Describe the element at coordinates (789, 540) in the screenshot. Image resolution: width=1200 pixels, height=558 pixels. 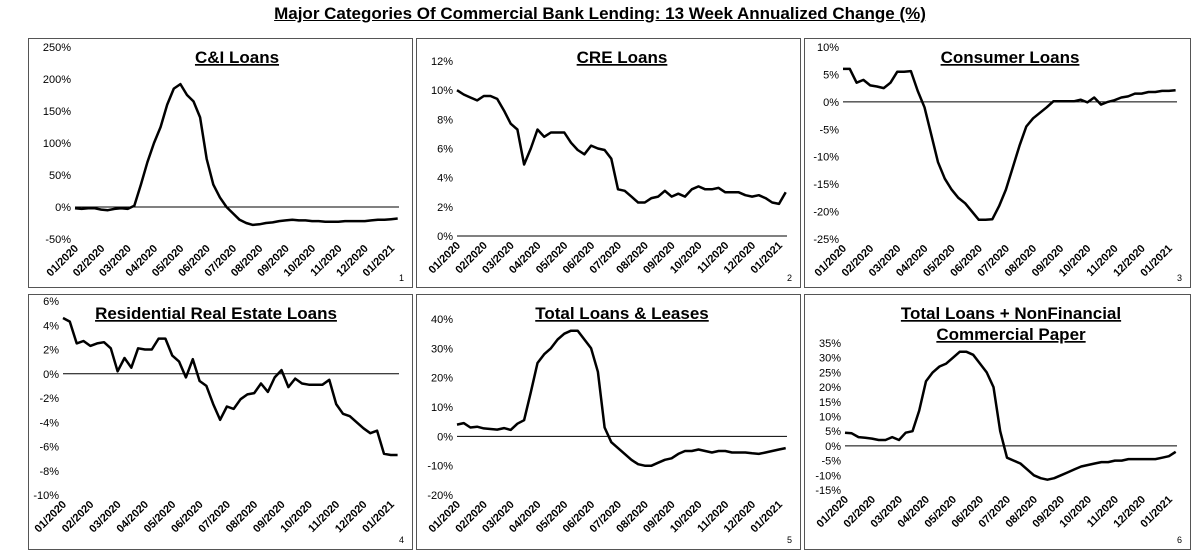
I see `panel-number: 5` at that location.